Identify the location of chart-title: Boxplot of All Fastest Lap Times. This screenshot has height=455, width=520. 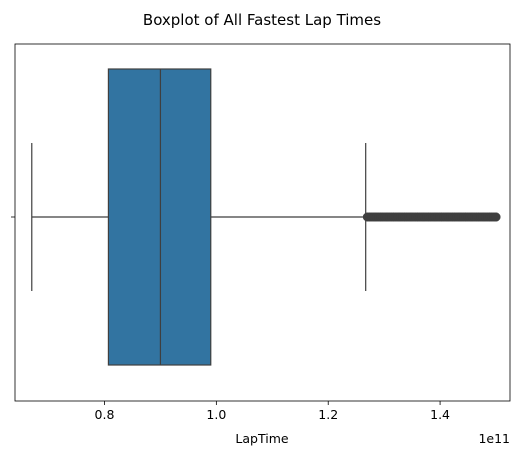
(262, 20).